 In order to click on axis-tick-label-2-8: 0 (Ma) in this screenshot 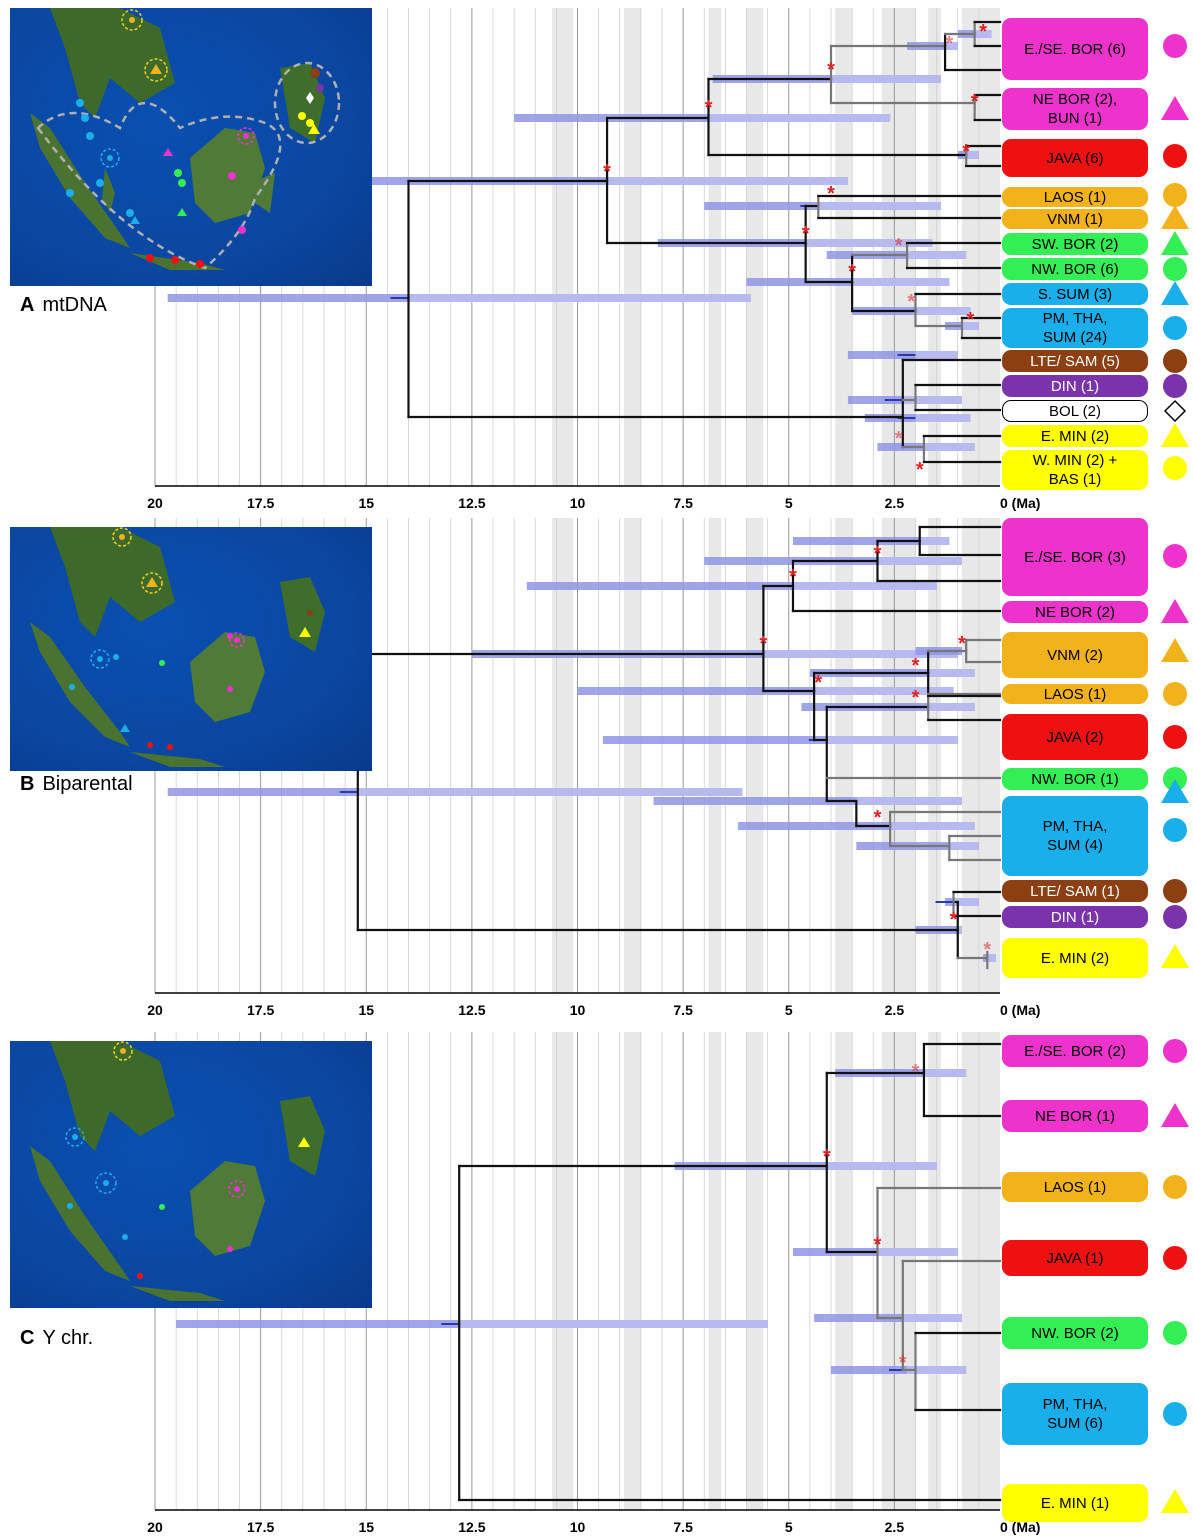, I will do `click(1020, 1527)`.